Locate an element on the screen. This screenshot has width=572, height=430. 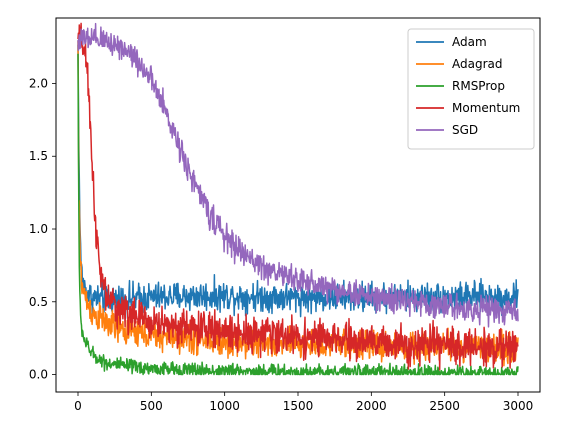
legend: Adam Adagrad RMSProp Momentum SGD is located at coordinates (471, 89).